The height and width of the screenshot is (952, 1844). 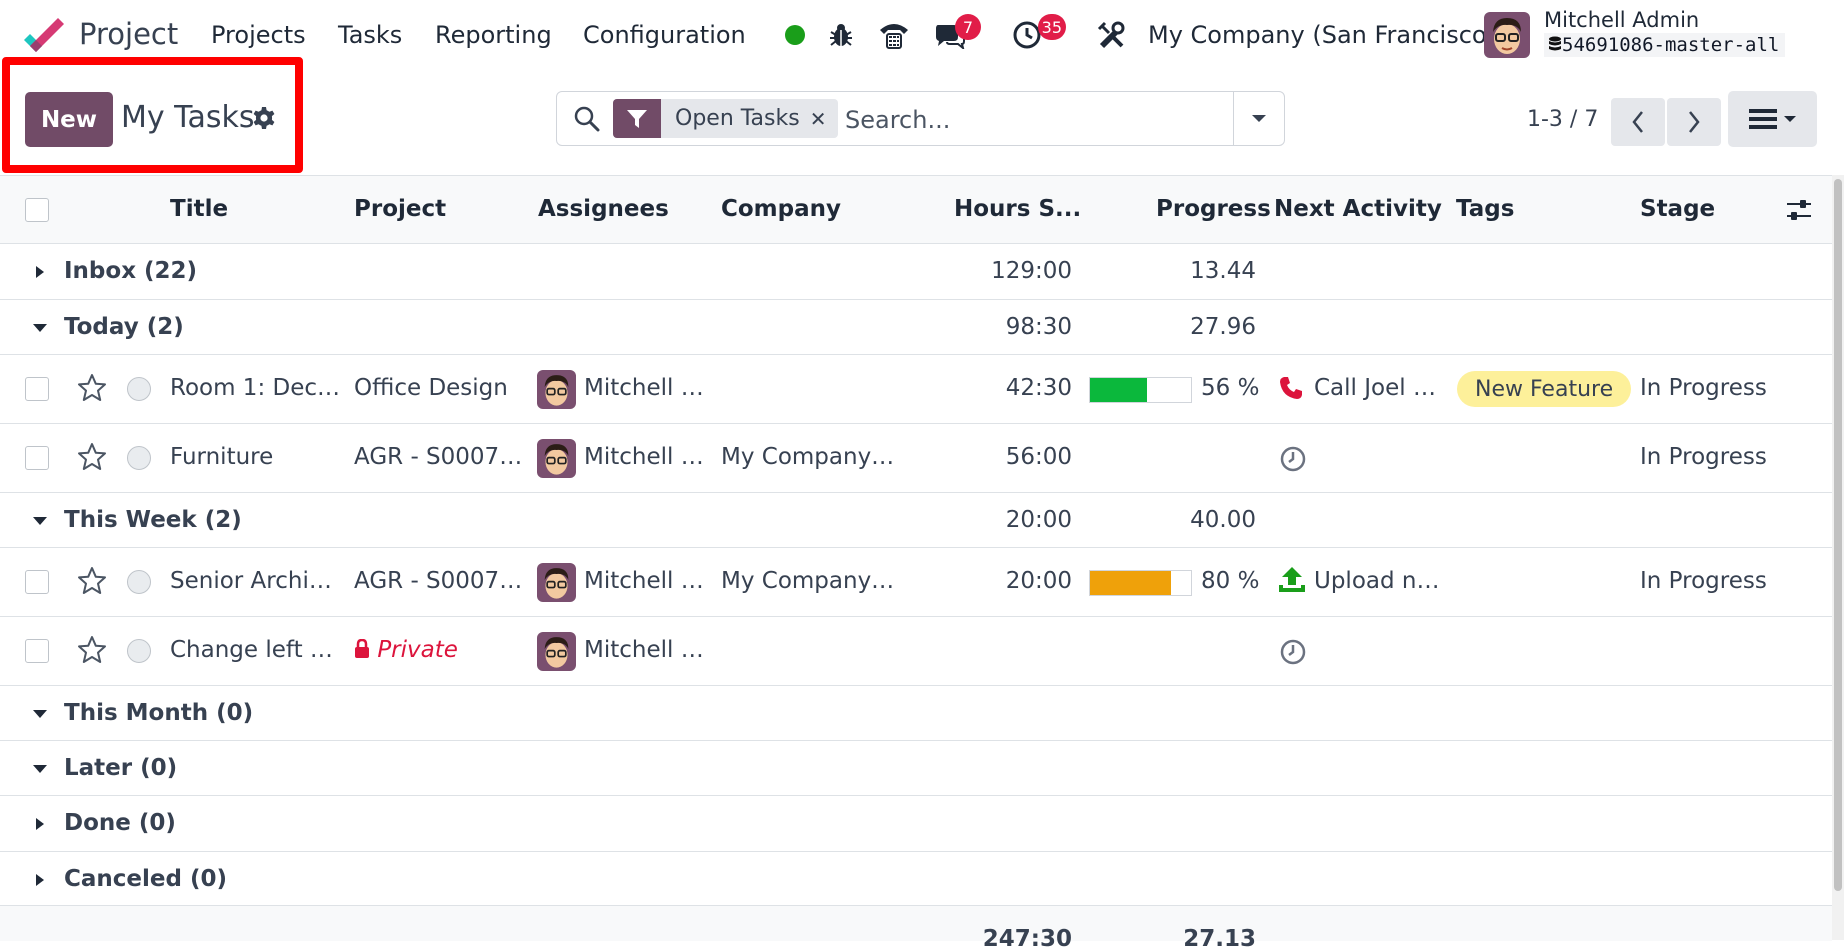 I want to click on project-app-logo, so click(x=44, y=37).